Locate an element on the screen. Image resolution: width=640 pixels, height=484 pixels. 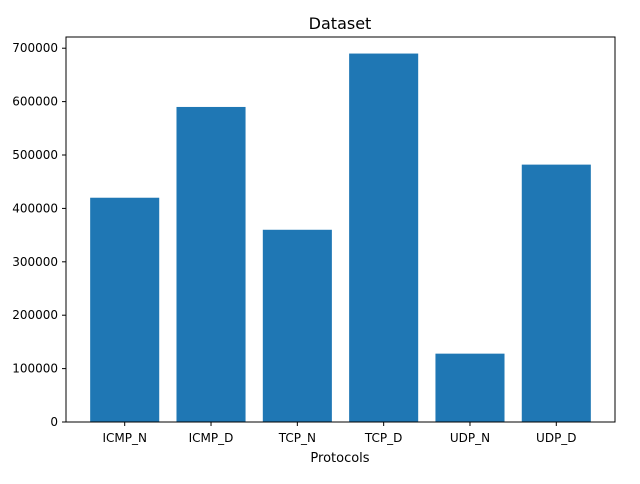
x-tick-label: ICMP_N is located at coordinates (124, 438).